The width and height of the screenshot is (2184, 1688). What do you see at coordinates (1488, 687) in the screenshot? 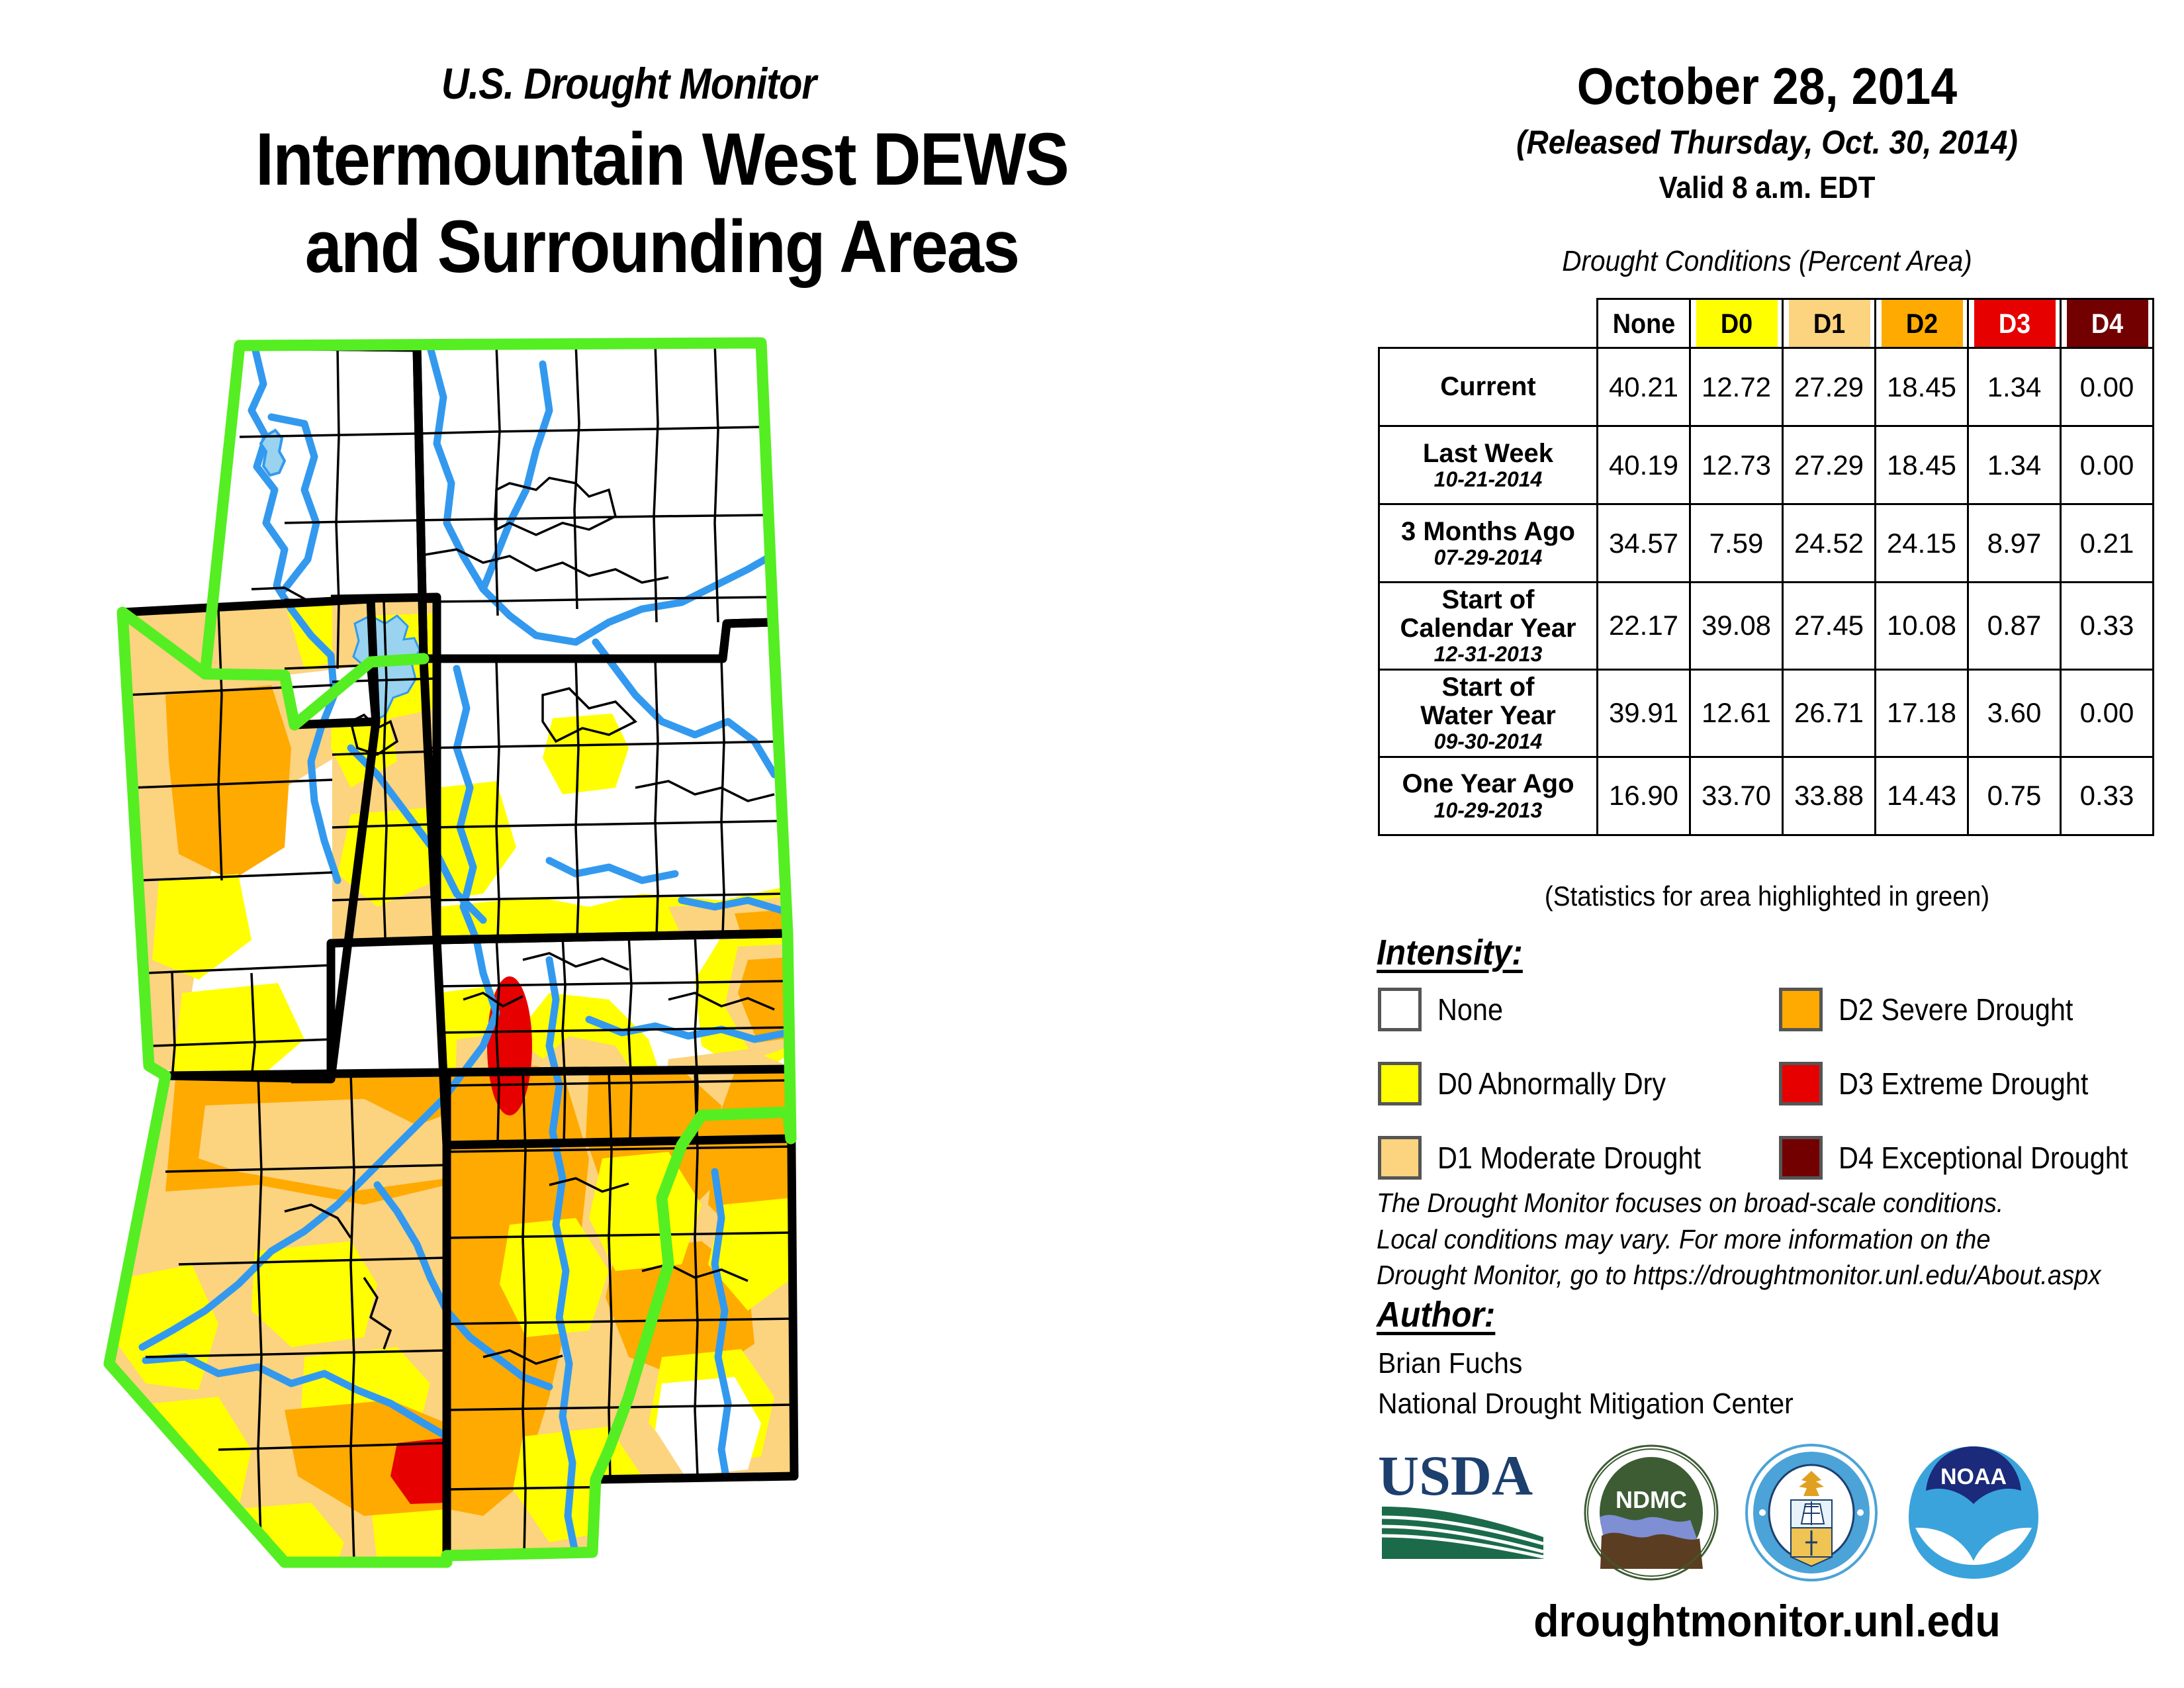
I see `row-label-line: Start of` at bounding box center [1488, 687].